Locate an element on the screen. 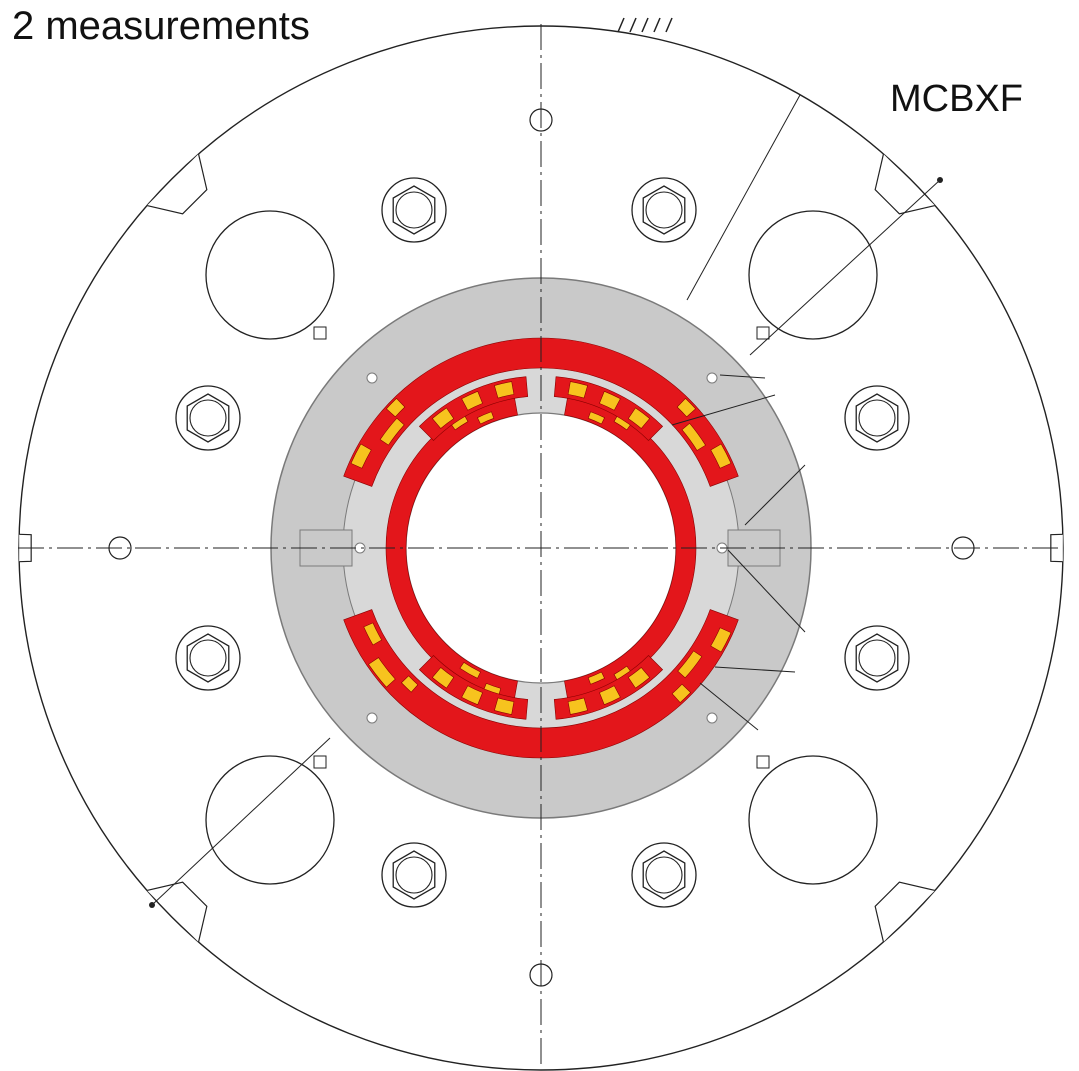  title: 2 measurements is located at coordinates (161, 26).